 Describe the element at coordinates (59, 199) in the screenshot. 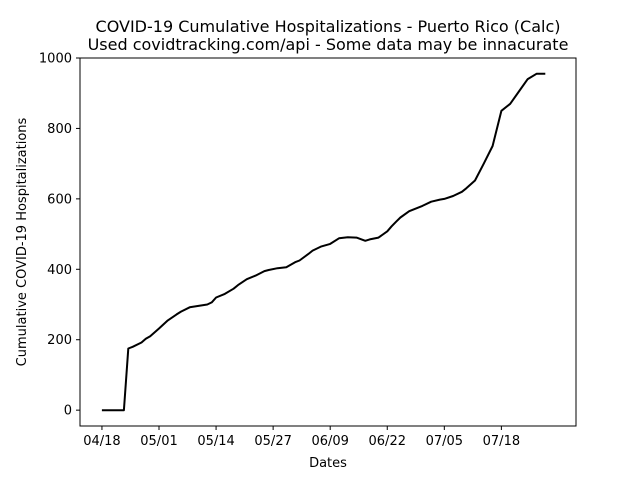

I see `y-tick-label: 600` at that location.